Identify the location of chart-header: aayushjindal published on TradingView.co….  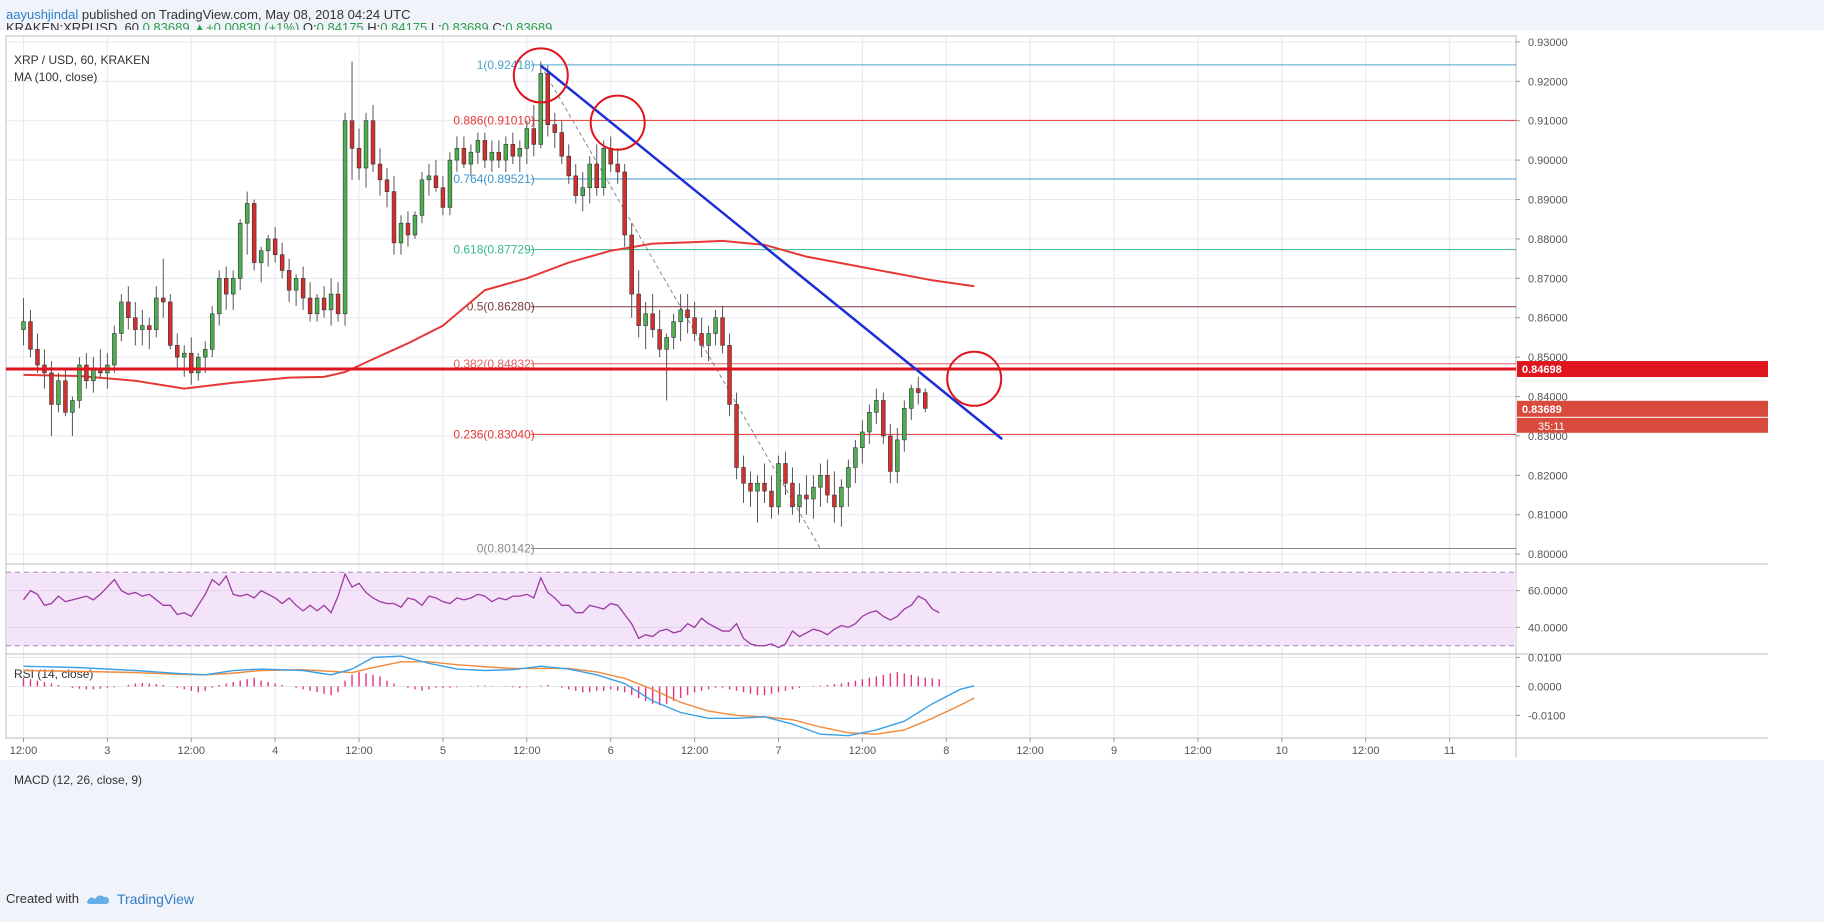
(208, 15).